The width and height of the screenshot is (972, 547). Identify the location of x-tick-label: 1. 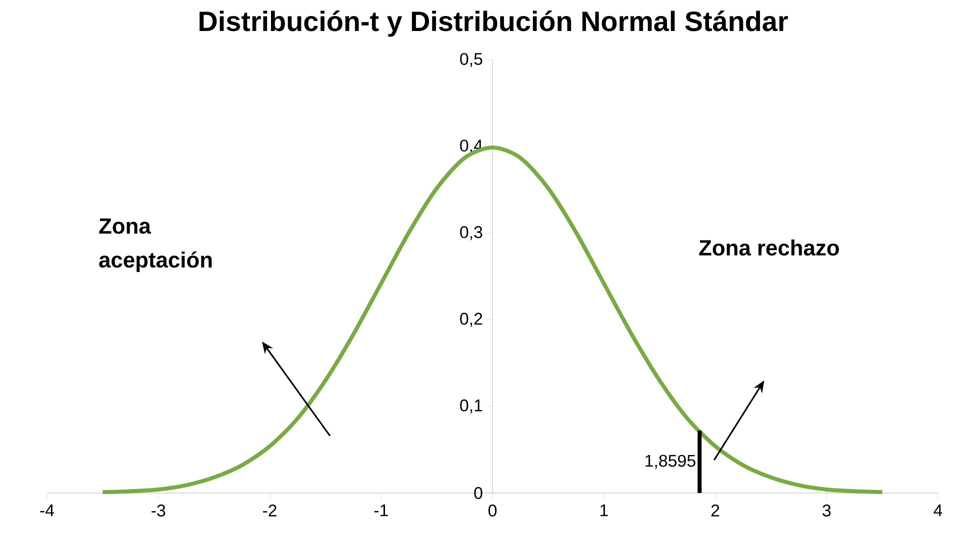
(604, 510).